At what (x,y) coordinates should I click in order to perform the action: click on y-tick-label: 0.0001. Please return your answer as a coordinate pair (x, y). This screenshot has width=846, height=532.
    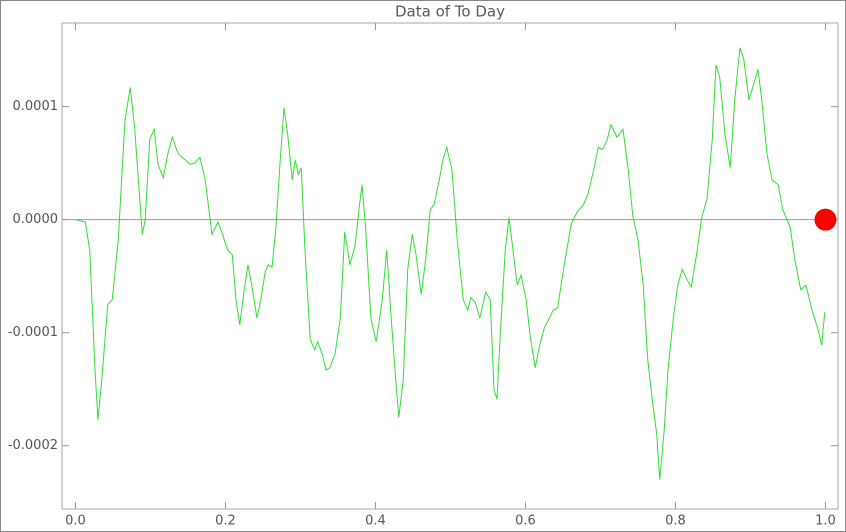
    Looking at the image, I should click on (36, 106).